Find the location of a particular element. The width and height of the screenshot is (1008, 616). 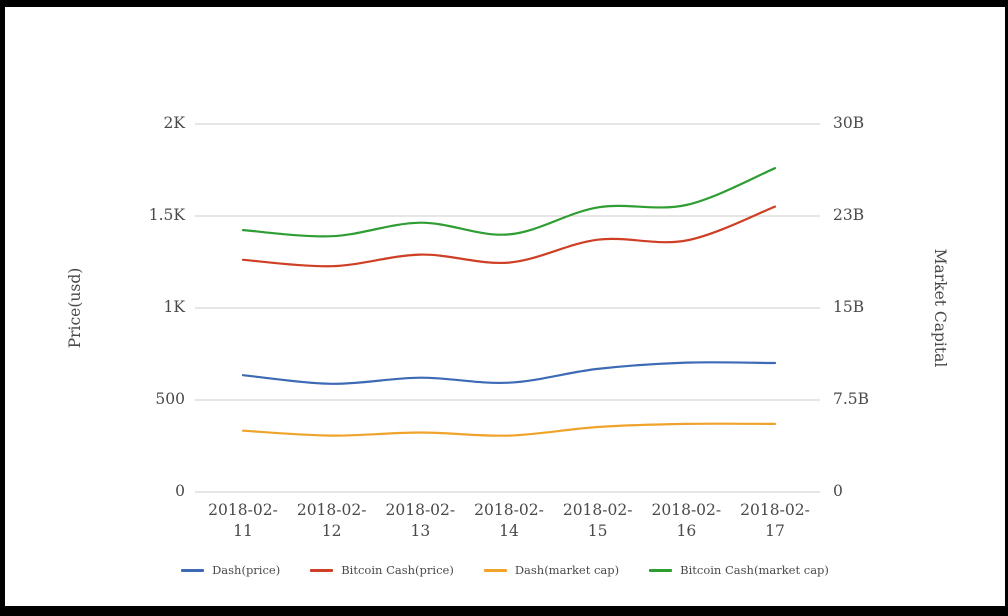

legend-label: Bitcoin Cash(market cap) is located at coordinates (754, 570).